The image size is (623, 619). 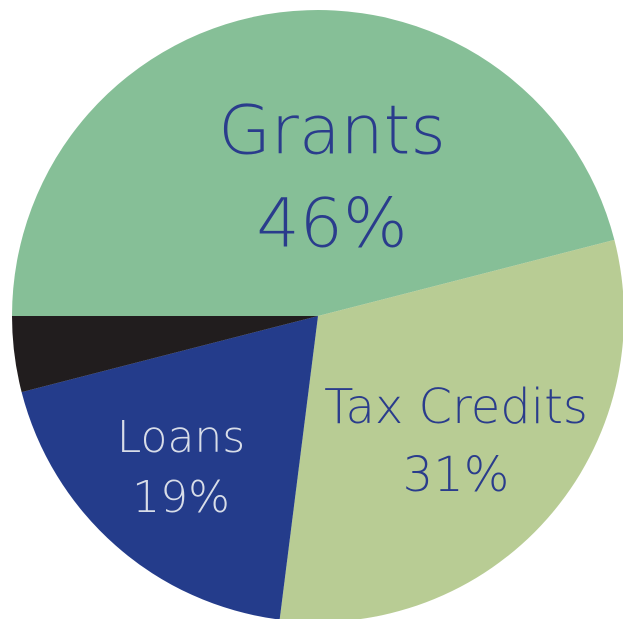 I want to click on slice-label: Loans, so click(x=181, y=437).